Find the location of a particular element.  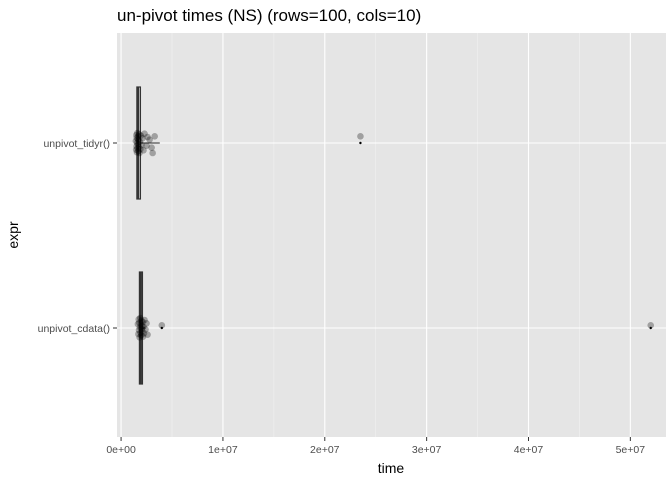

x-tick-label: 4e+07 is located at coordinates (529, 450).